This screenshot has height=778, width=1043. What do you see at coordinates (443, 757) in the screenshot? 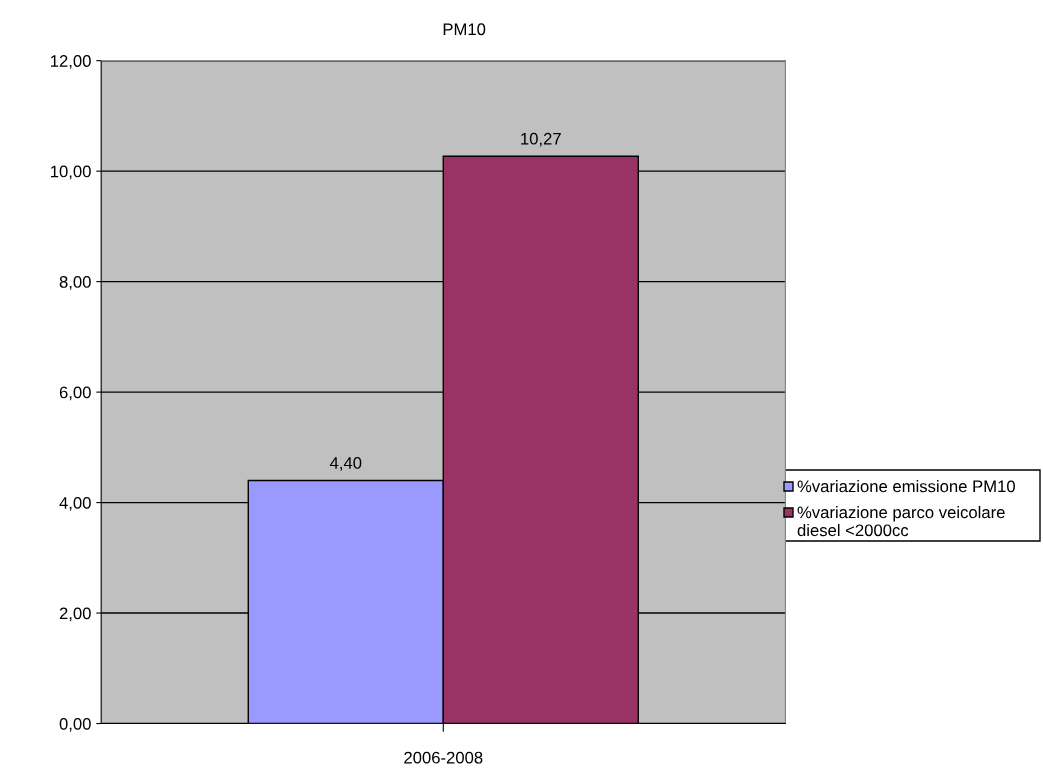
I see `x-tick-label: 2006-2008` at bounding box center [443, 757].